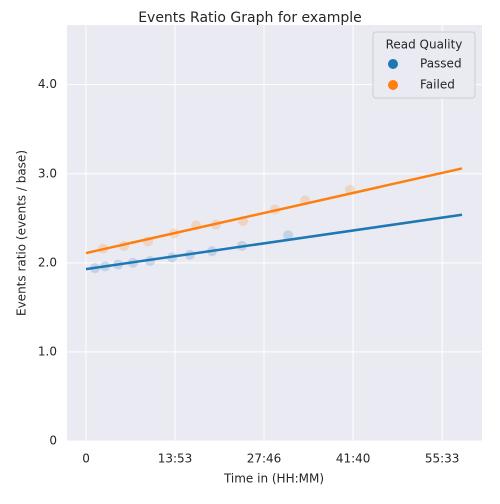 The image size is (500, 504). Describe the element at coordinates (22, 233) in the screenshot. I see `y-axis-label: Events ratio (events / base)` at that location.